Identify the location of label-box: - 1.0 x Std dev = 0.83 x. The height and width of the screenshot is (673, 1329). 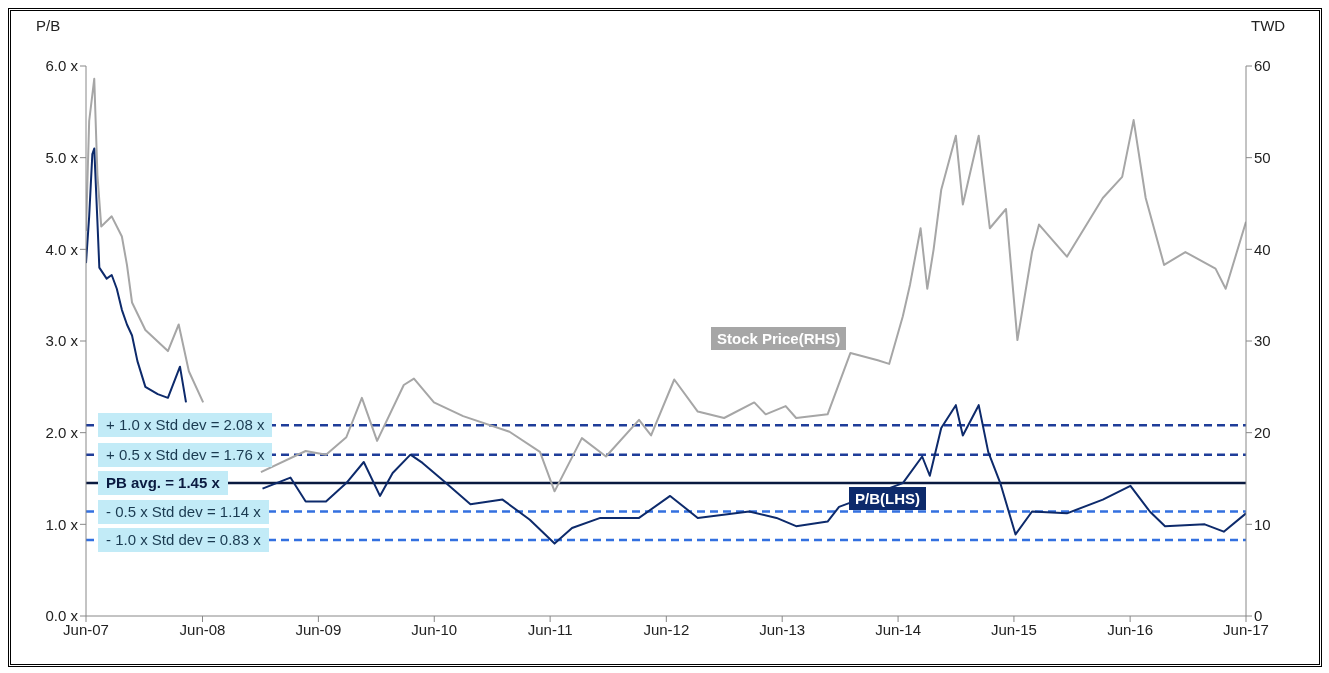
(183, 539).